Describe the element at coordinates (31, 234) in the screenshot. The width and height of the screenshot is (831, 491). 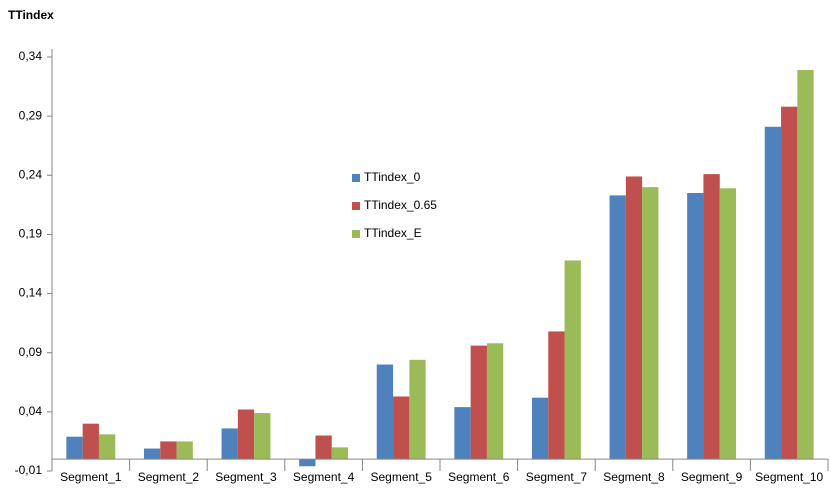
I see `y-tick-label: 0,19` at that location.